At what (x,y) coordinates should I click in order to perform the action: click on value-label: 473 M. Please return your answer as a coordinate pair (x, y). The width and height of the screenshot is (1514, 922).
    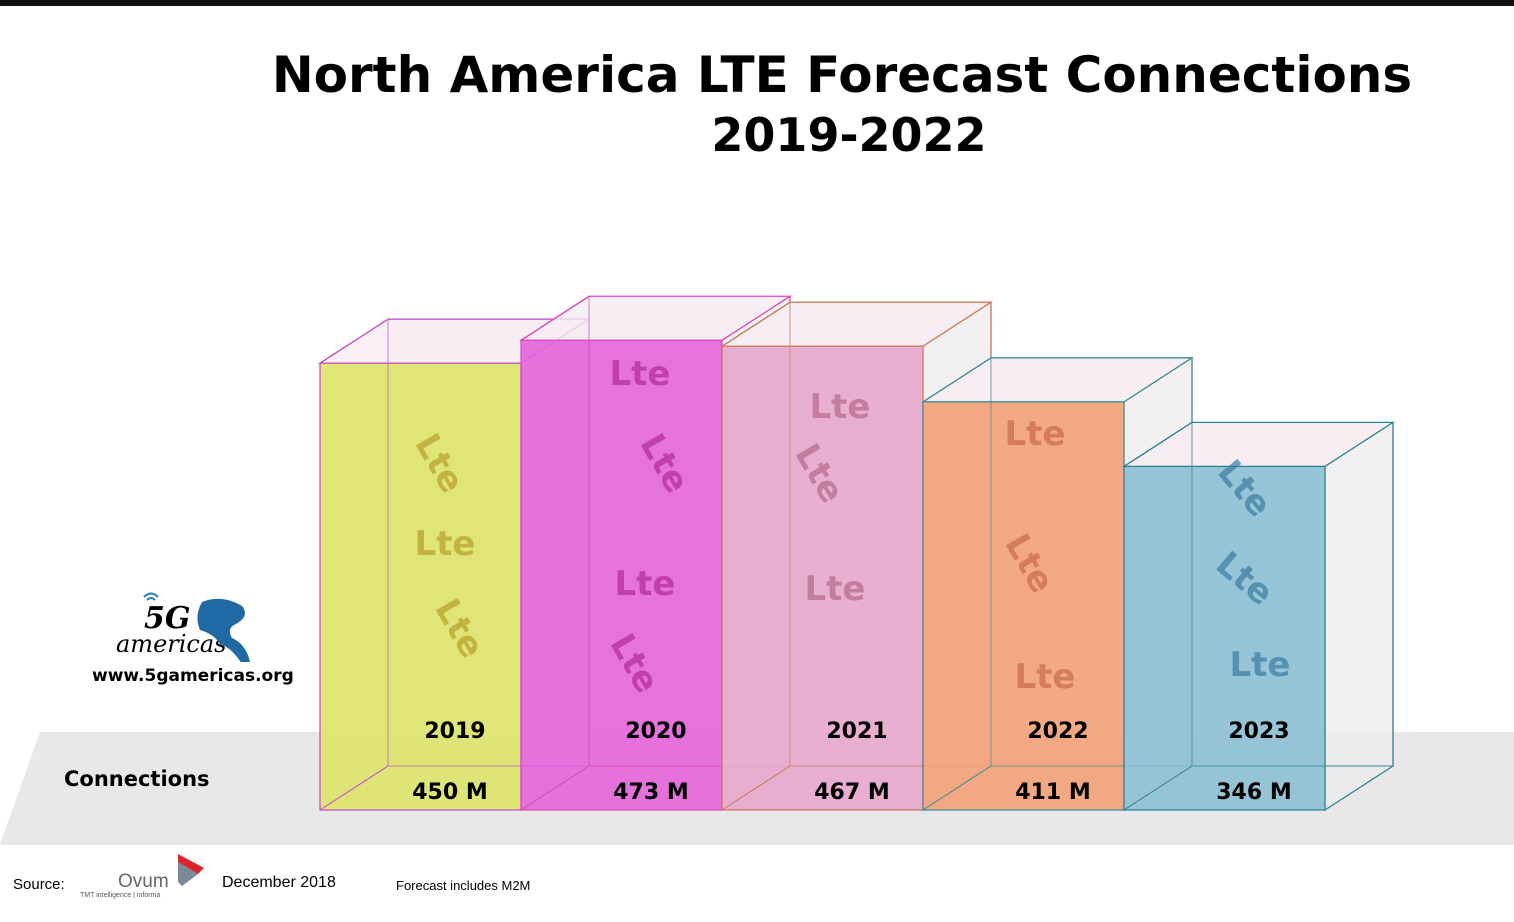
    Looking at the image, I should click on (650, 792).